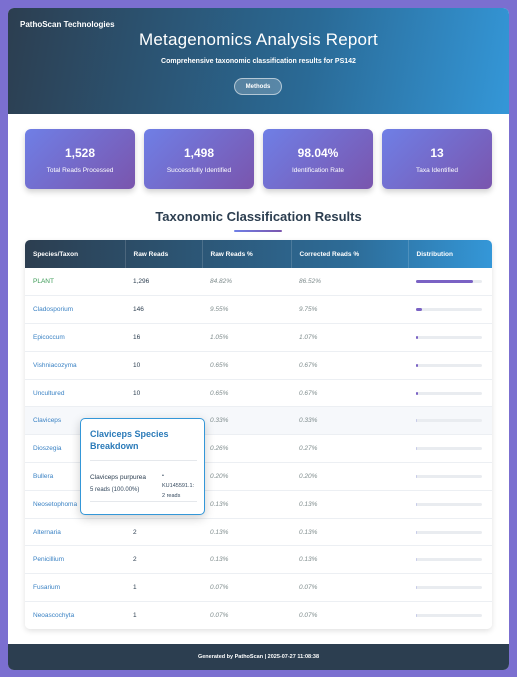 The image size is (517, 677). I want to click on table-row: Cladosporium 146 9.55% 9.75%, so click(258, 309).